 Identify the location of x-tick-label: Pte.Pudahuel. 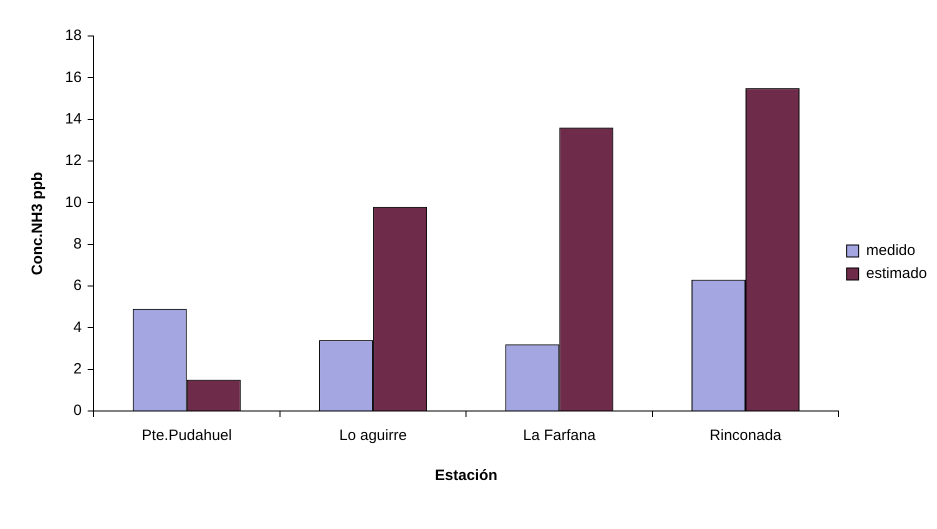
(187, 435).